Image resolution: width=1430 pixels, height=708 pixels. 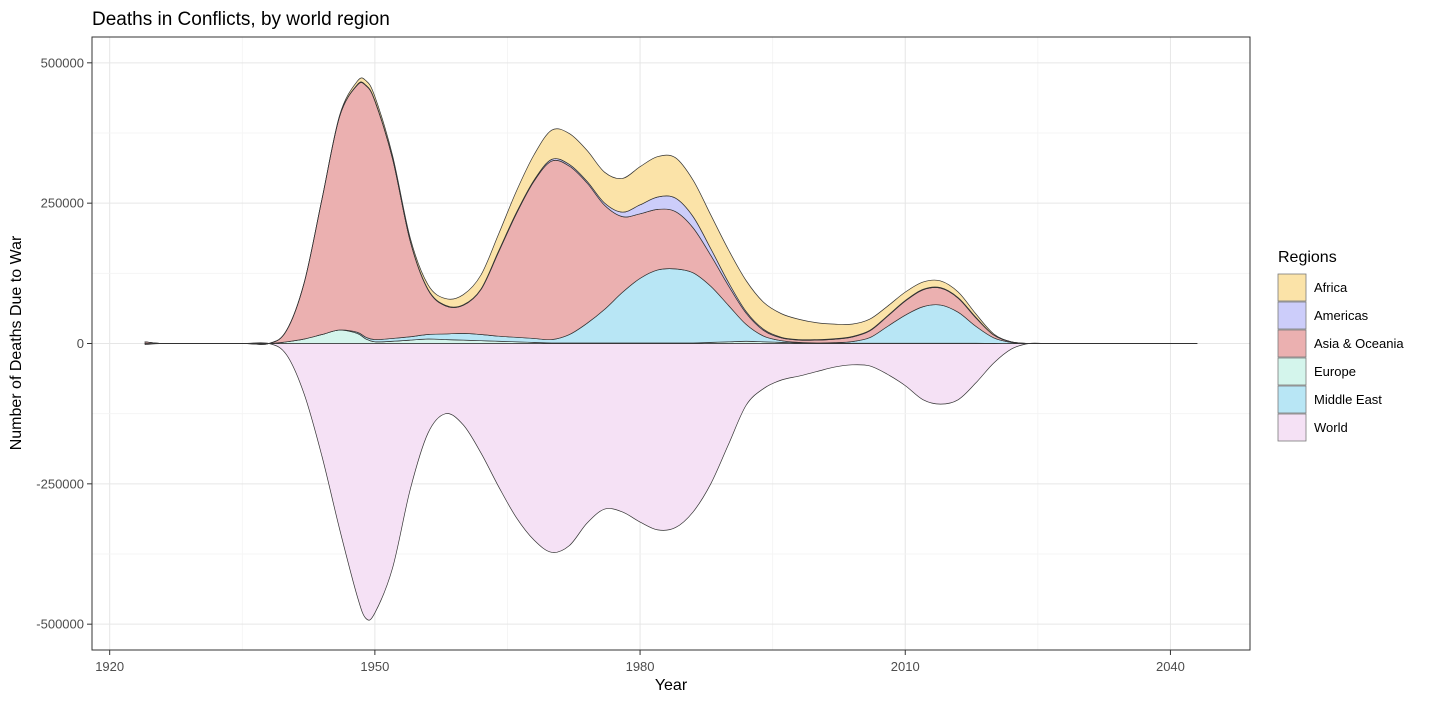 I want to click on y-tick-label: 0, so click(x=80, y=343).